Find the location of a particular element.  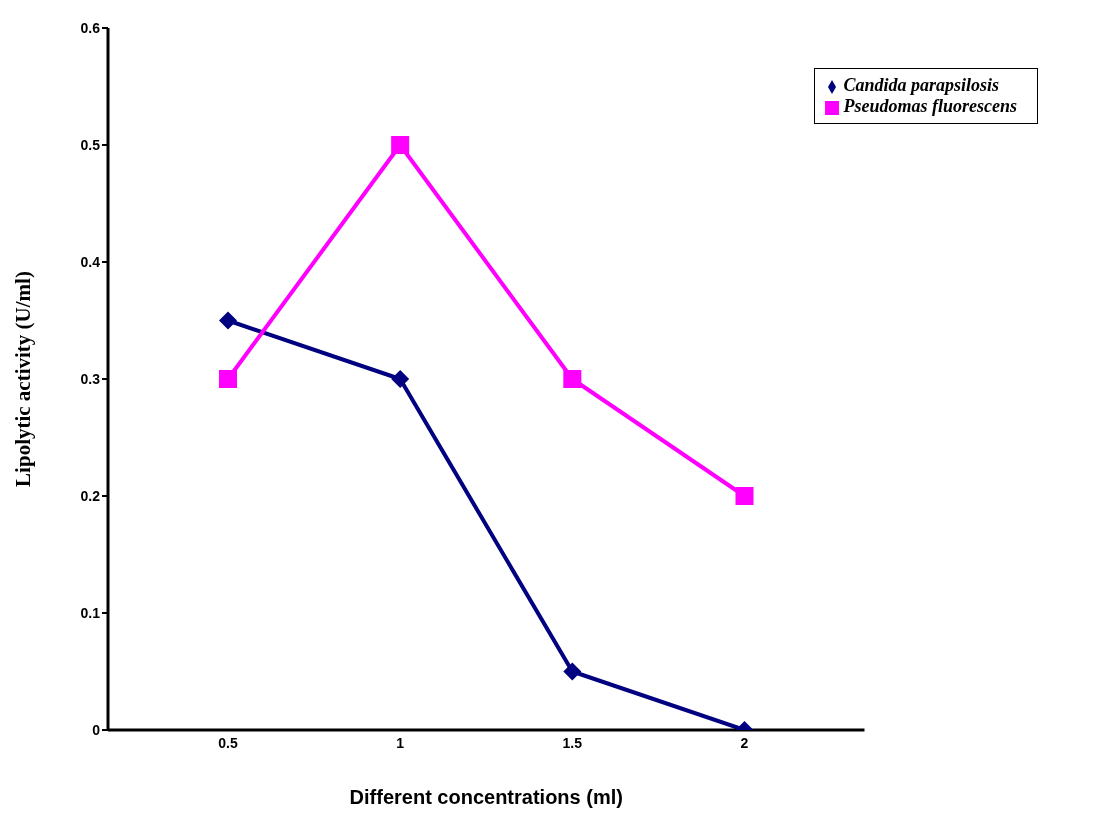

y-tick-label: 0.2 is located at coordinates (90, 495).